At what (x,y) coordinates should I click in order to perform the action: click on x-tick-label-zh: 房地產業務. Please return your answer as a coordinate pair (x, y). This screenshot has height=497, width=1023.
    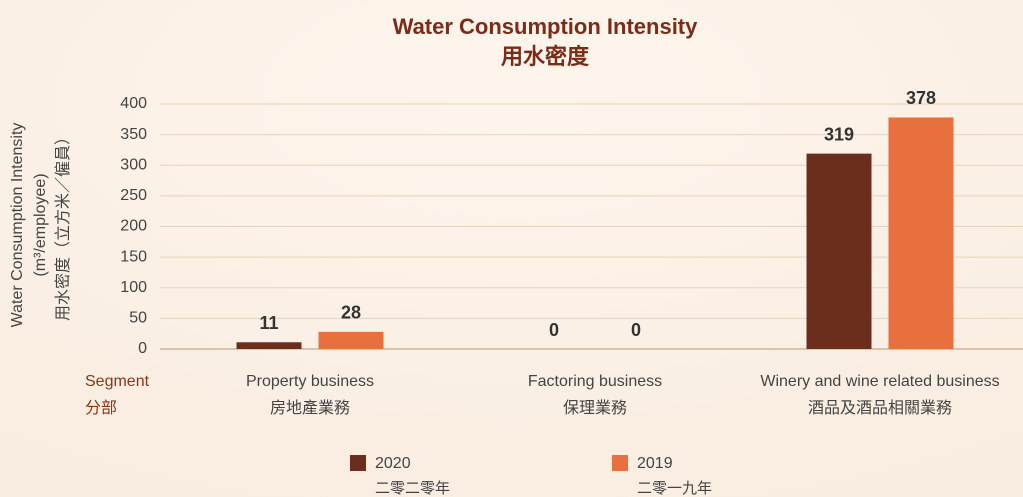
    Looking at the image, I should click on (310, 408).